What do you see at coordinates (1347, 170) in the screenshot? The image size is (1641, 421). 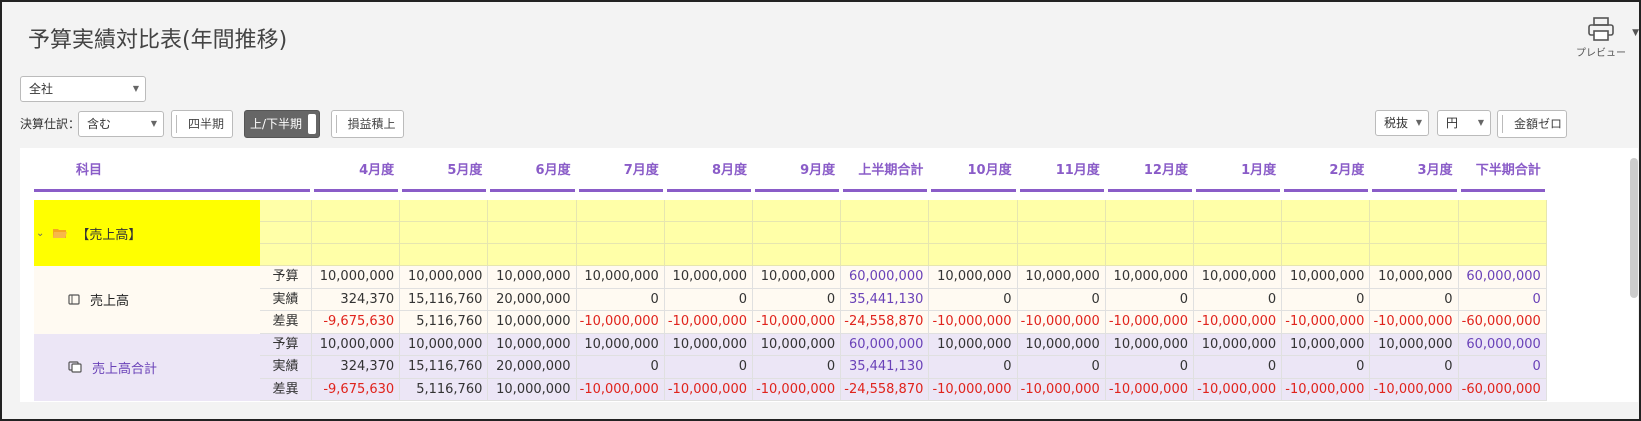 I see `column-header-month: 2月度` at bounding box center [1347, 170].